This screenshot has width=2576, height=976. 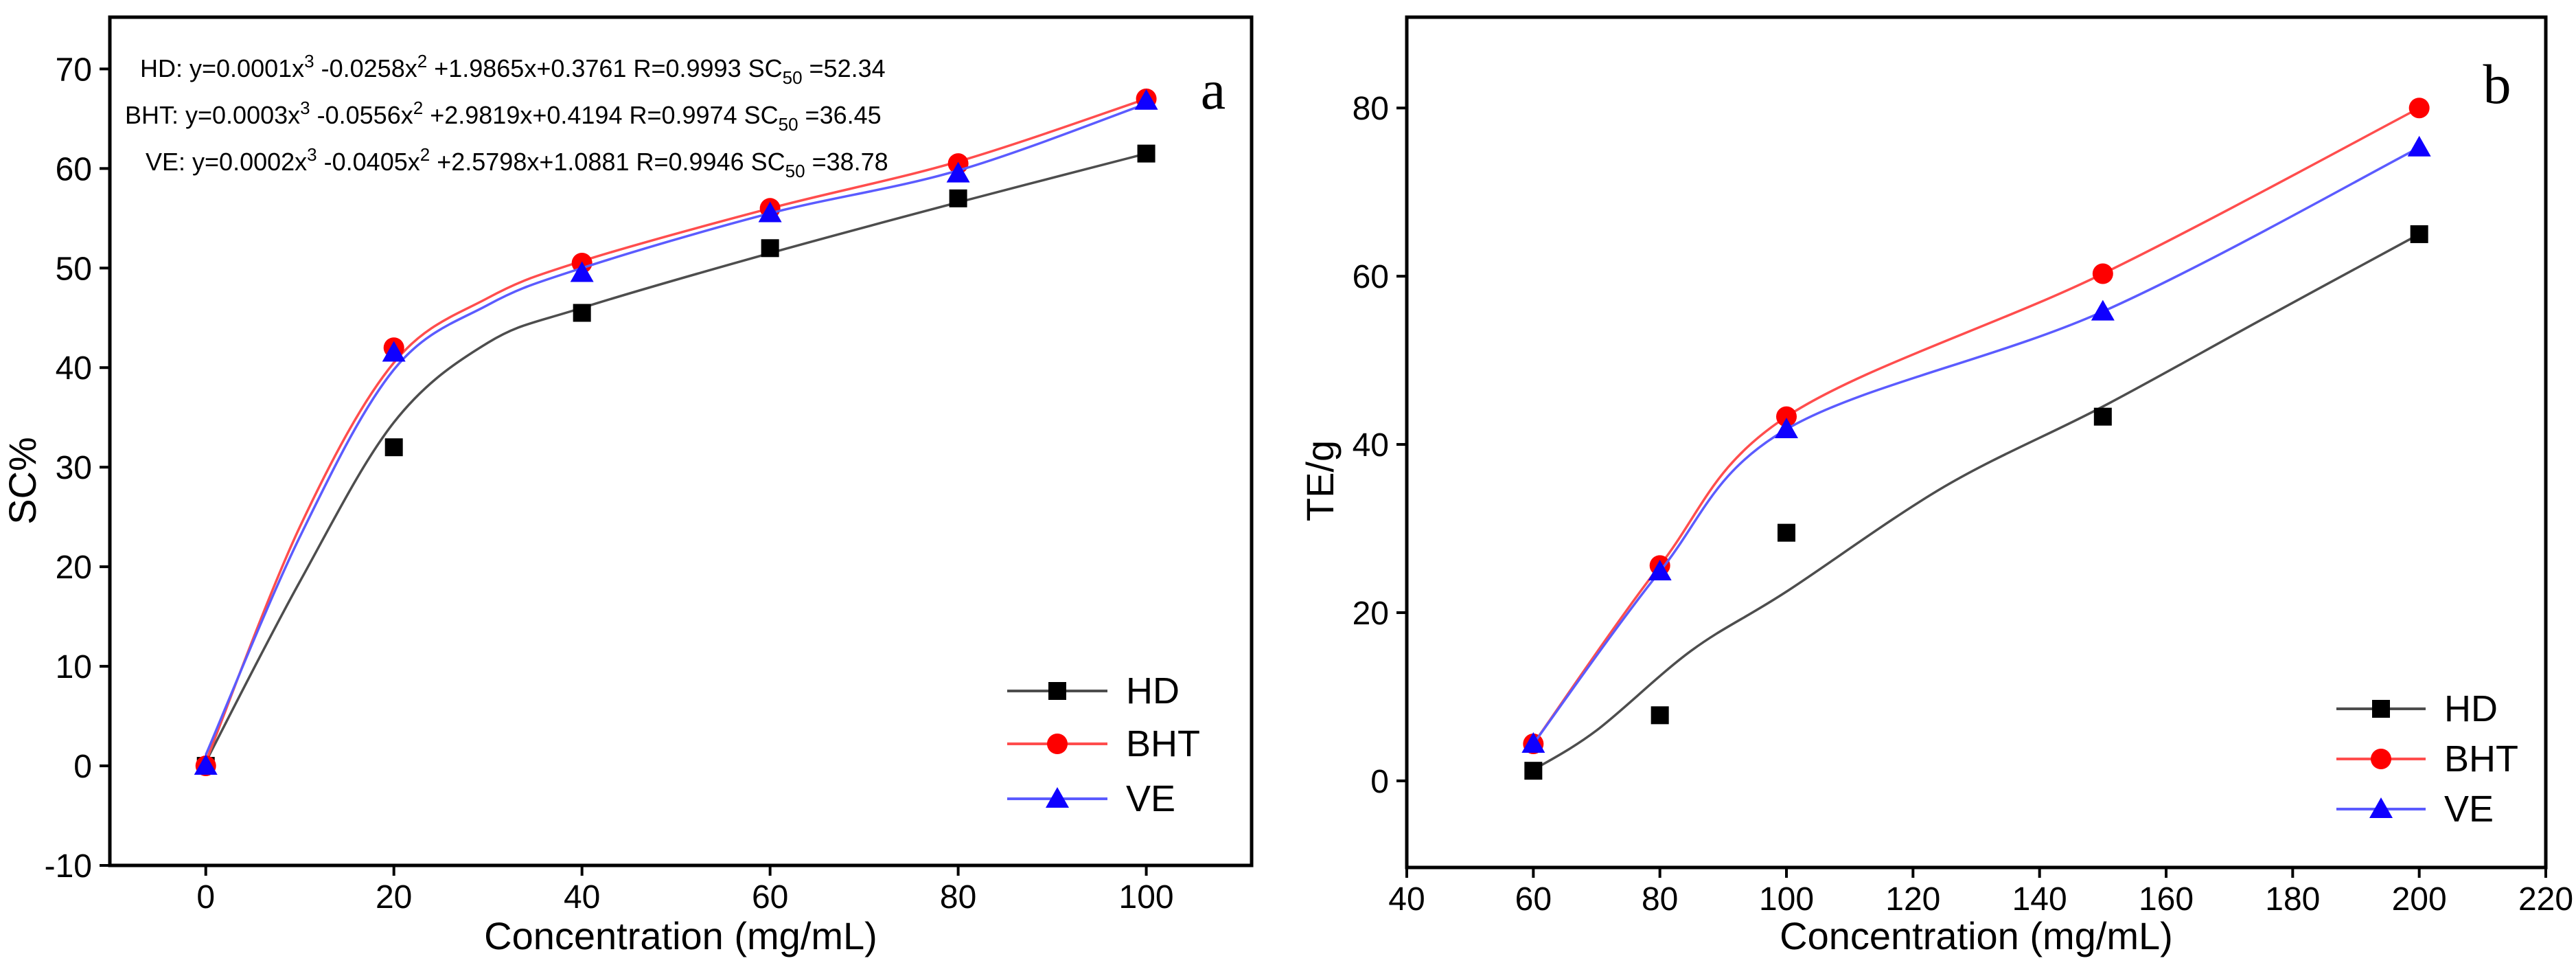 What do you see at coordinates (22, 481) in the screenshot?
I see `y-axis-title: SC%` at bounding box center [22, 481].